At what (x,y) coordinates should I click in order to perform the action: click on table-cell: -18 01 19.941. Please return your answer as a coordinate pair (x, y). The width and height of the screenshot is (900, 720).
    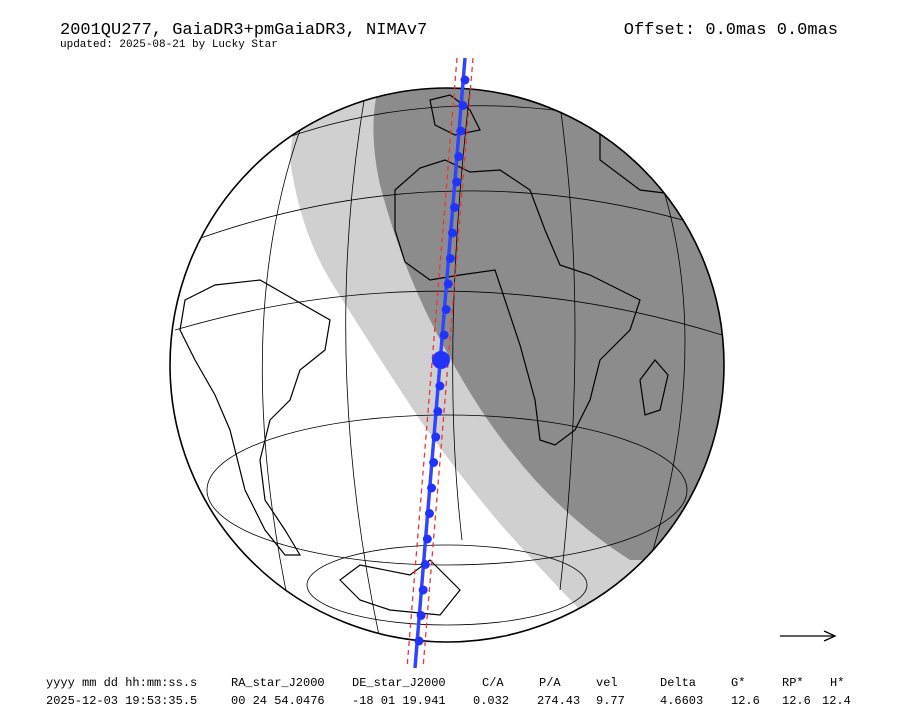
    Looking at the image, I should click on (399, 701).